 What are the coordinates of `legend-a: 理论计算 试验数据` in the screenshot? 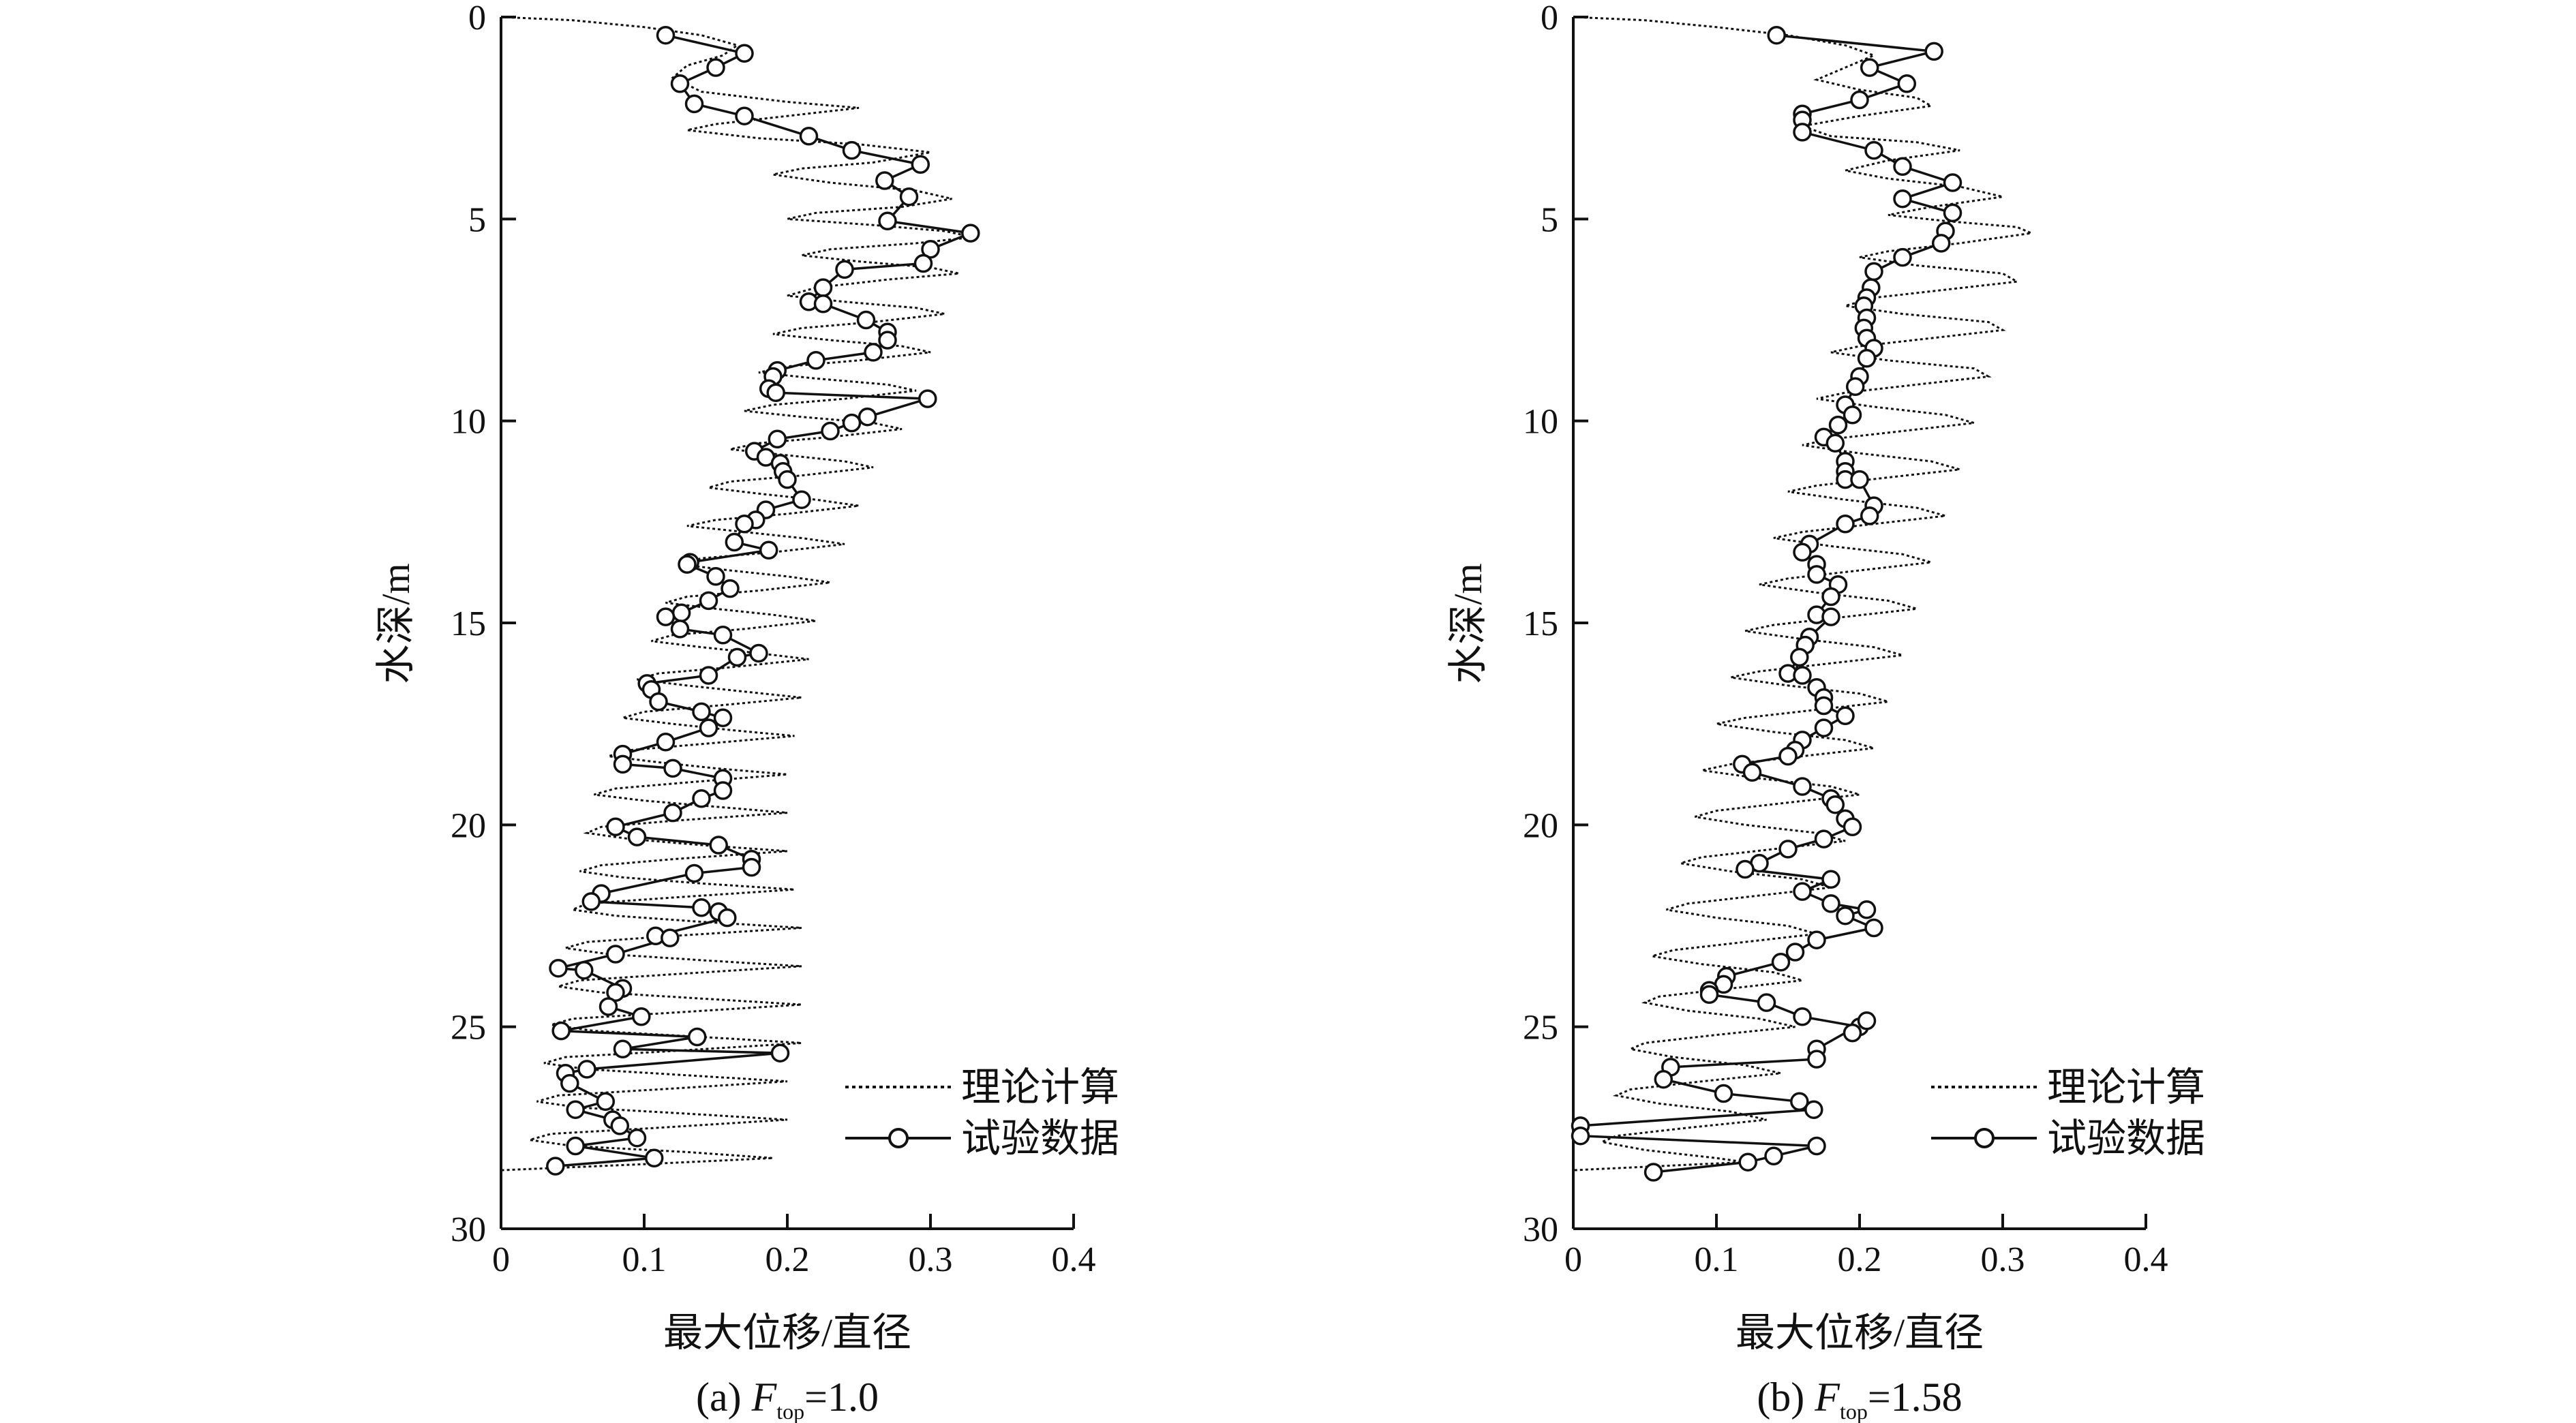 It's located at (982, 1113).